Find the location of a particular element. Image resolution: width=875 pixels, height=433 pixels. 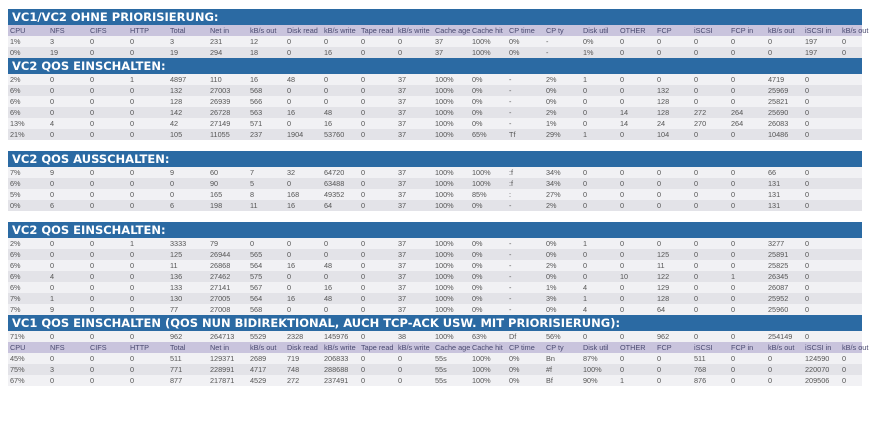

table-cell: 4 is located at coordinates (52, 276).